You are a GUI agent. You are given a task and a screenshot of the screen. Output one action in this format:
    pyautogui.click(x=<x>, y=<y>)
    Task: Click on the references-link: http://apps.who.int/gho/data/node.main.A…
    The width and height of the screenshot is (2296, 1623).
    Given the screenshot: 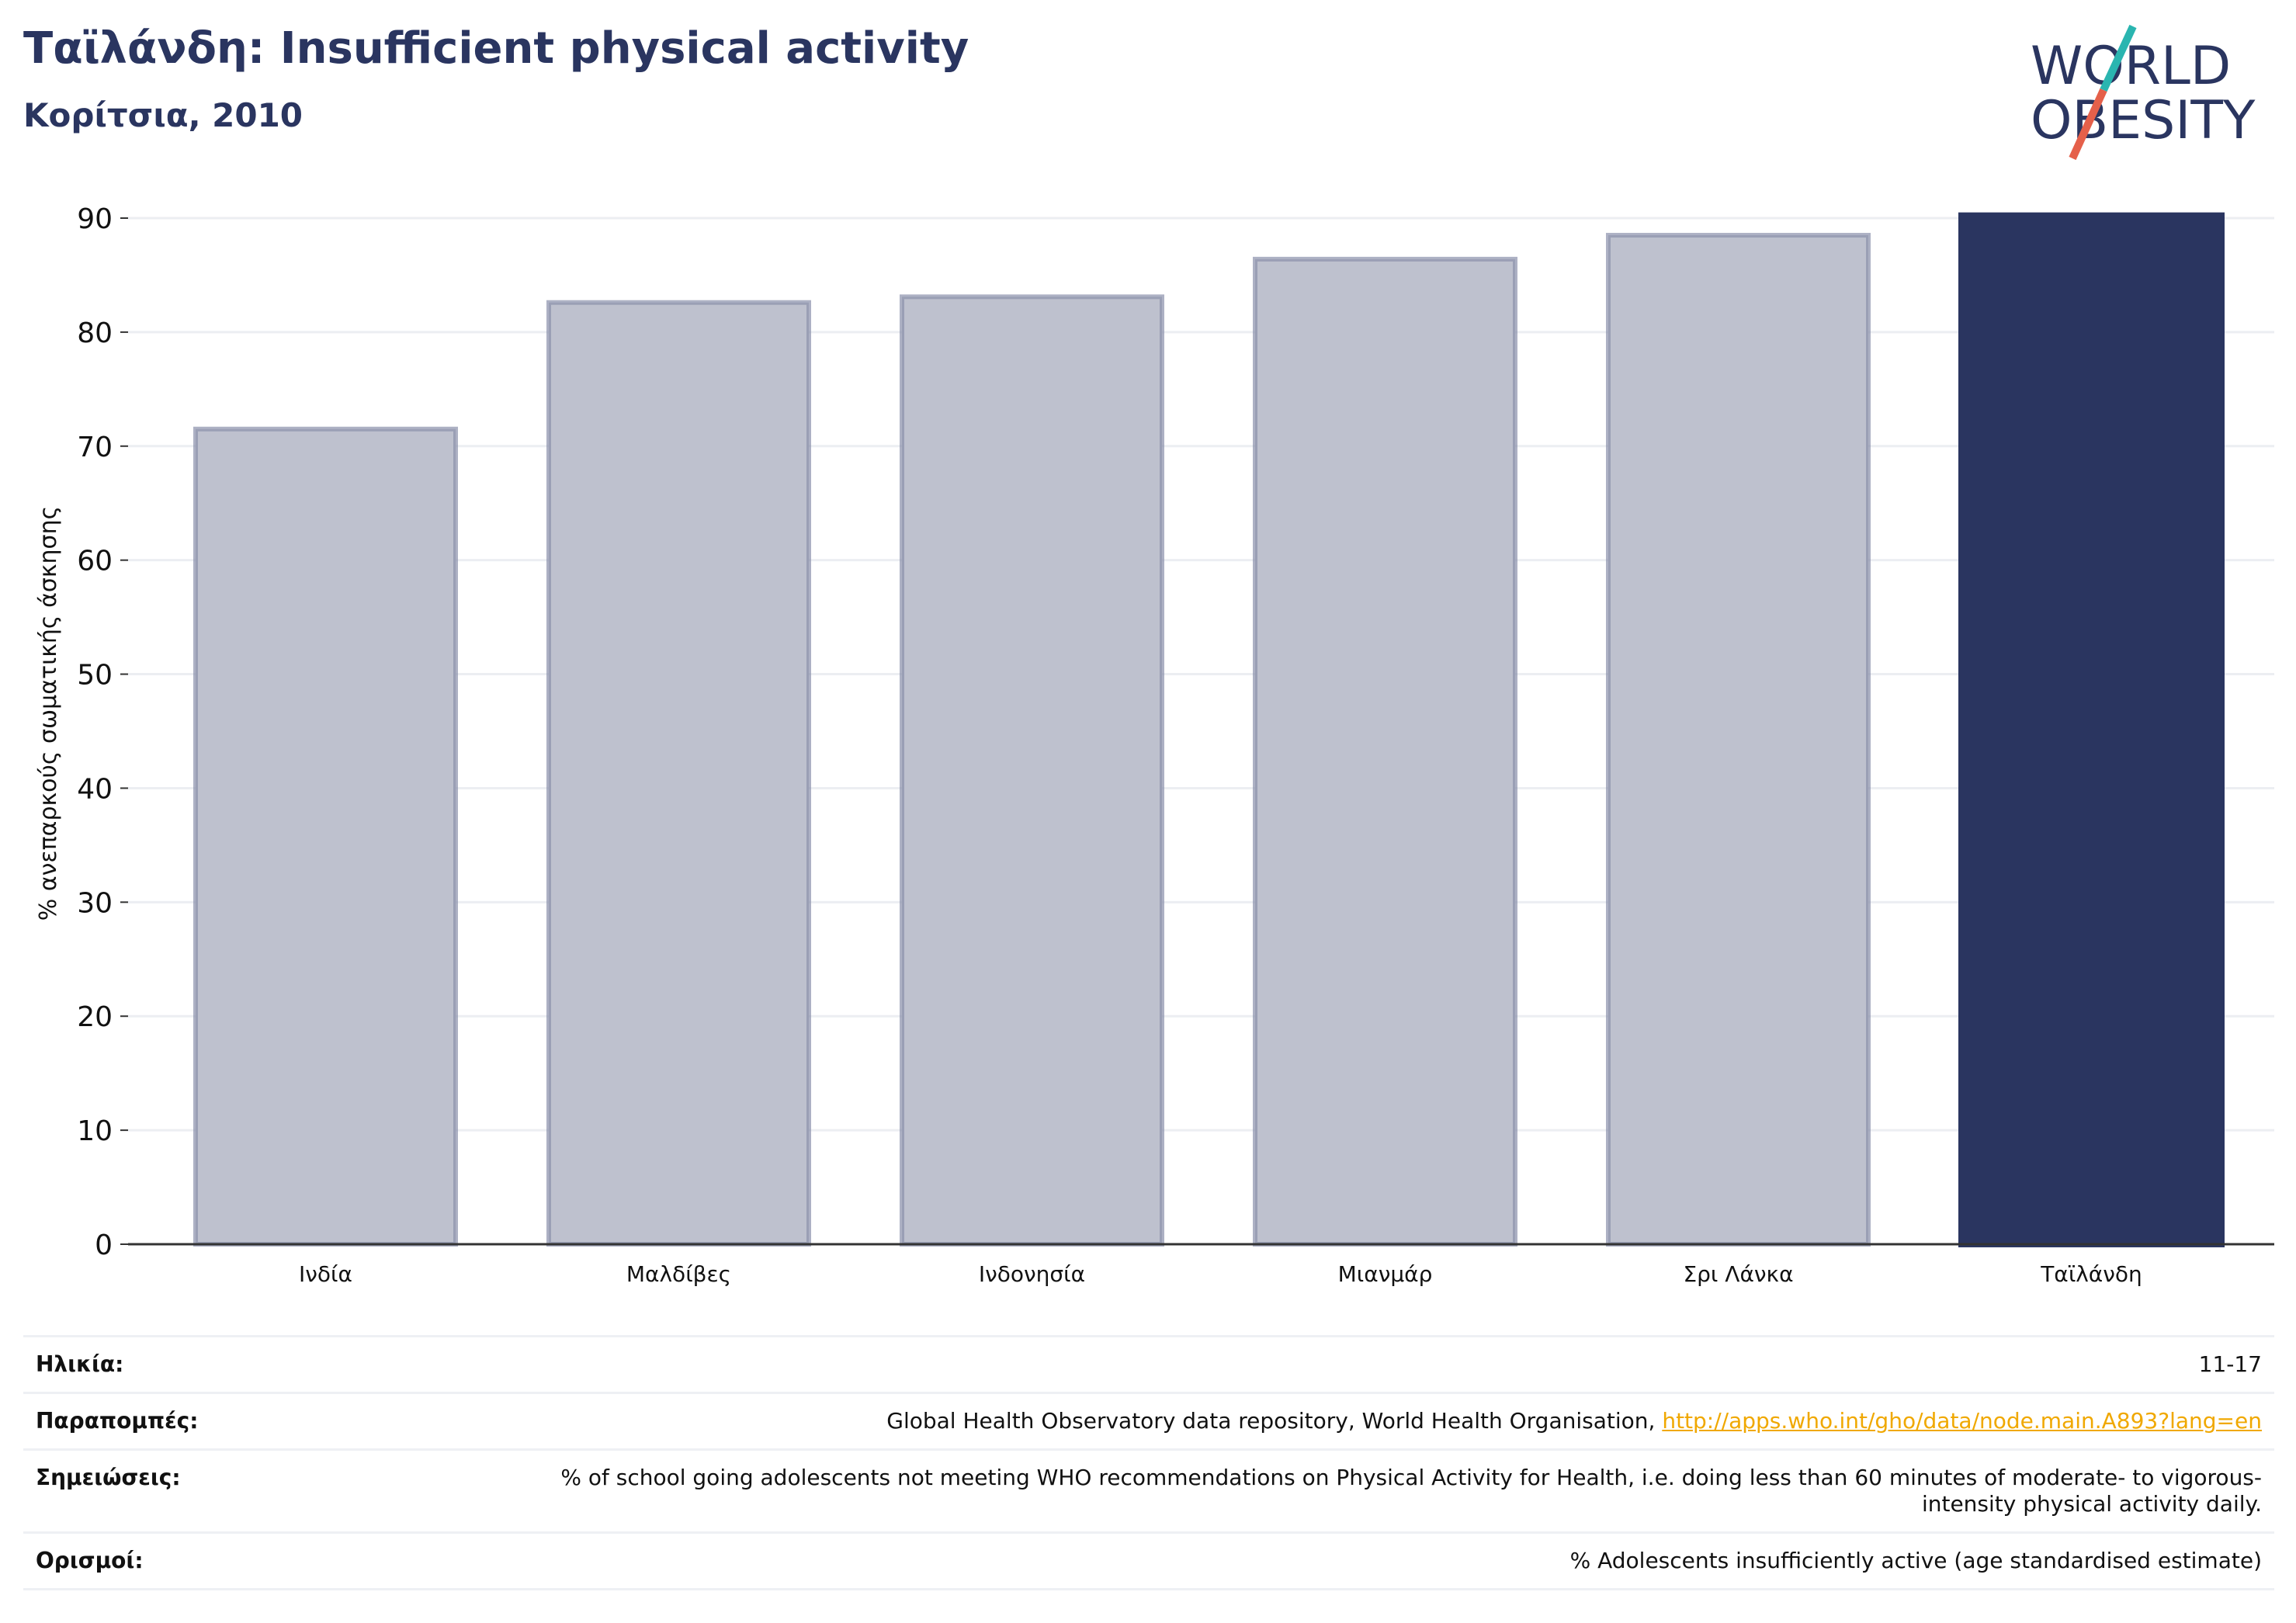 What is the action you would take?
    pyautogui.click(x=1962, y=1421)
    